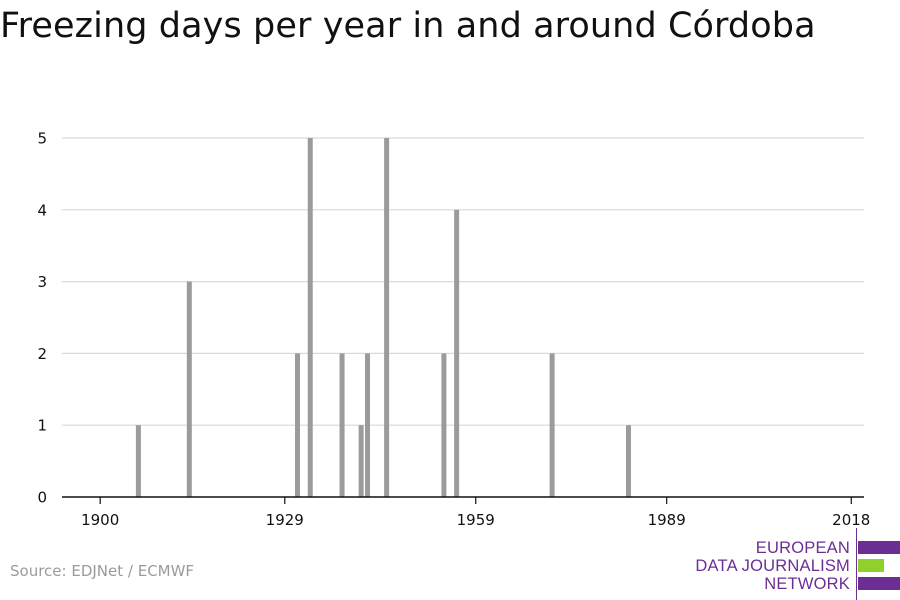 The height and width of the screenshot is (600, 900). Describe the element at coordinates (628, 461) in the screenshot. I see `bar-1983` at that location.